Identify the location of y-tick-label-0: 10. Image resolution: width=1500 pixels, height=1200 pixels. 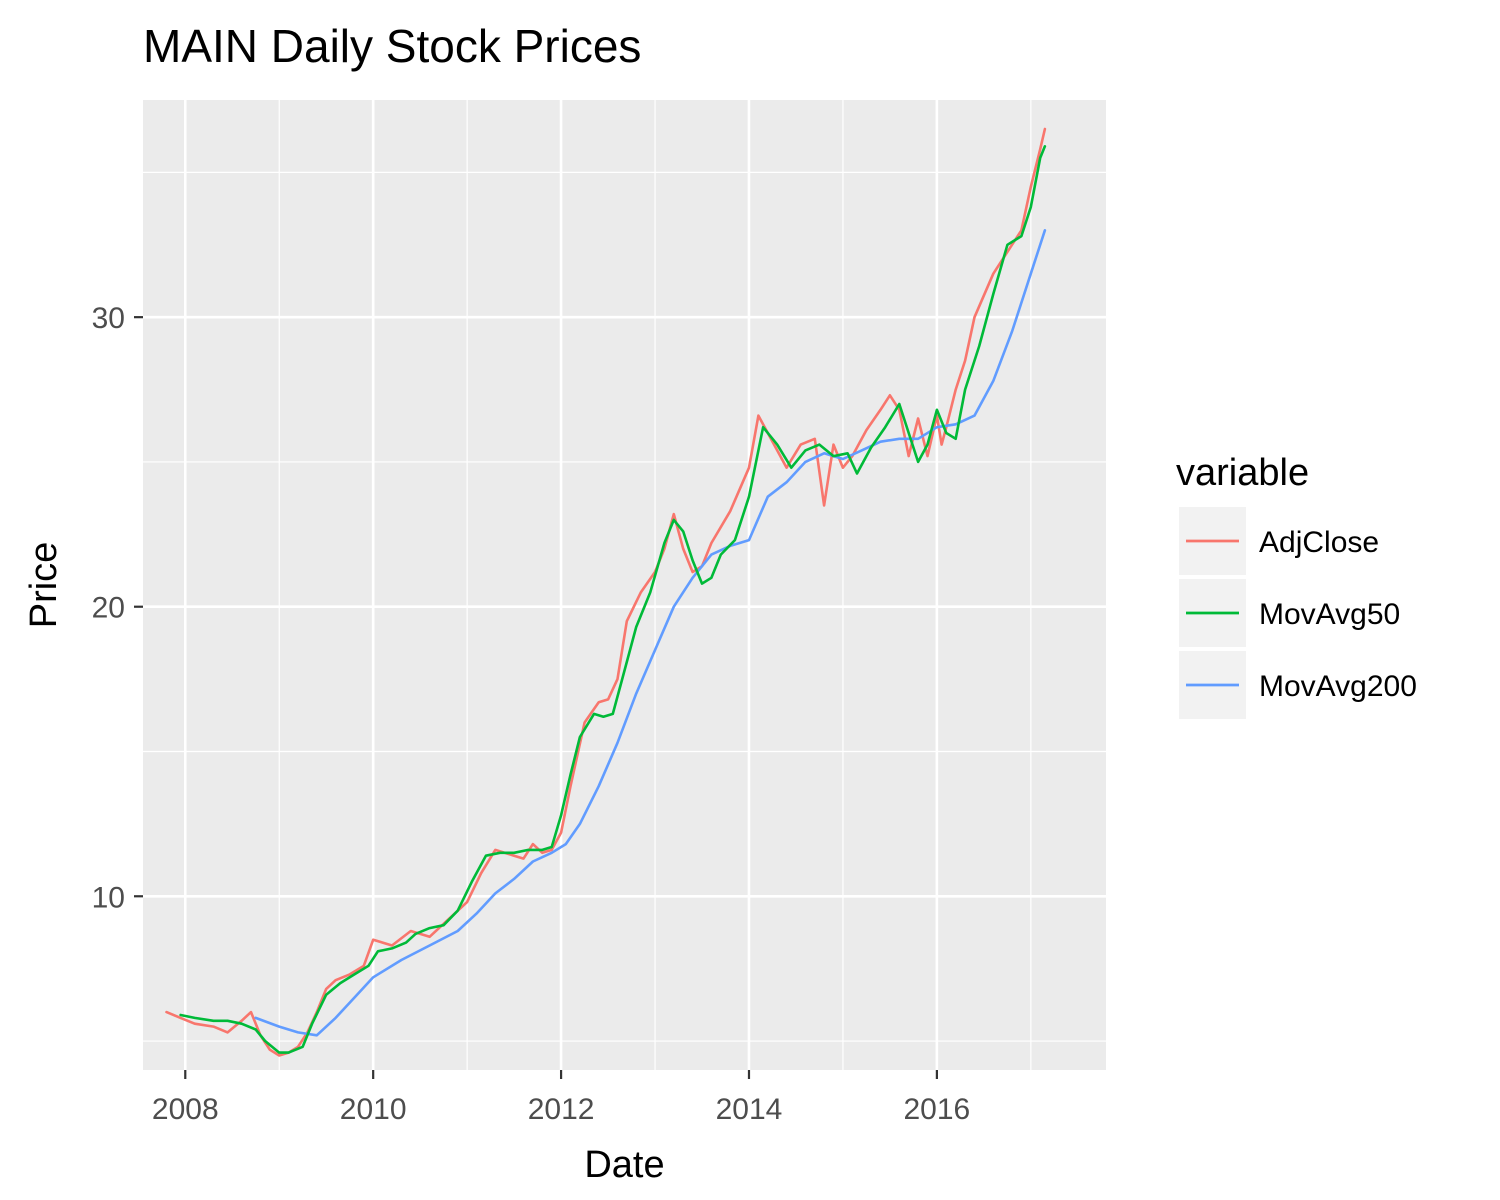
(108, 897).